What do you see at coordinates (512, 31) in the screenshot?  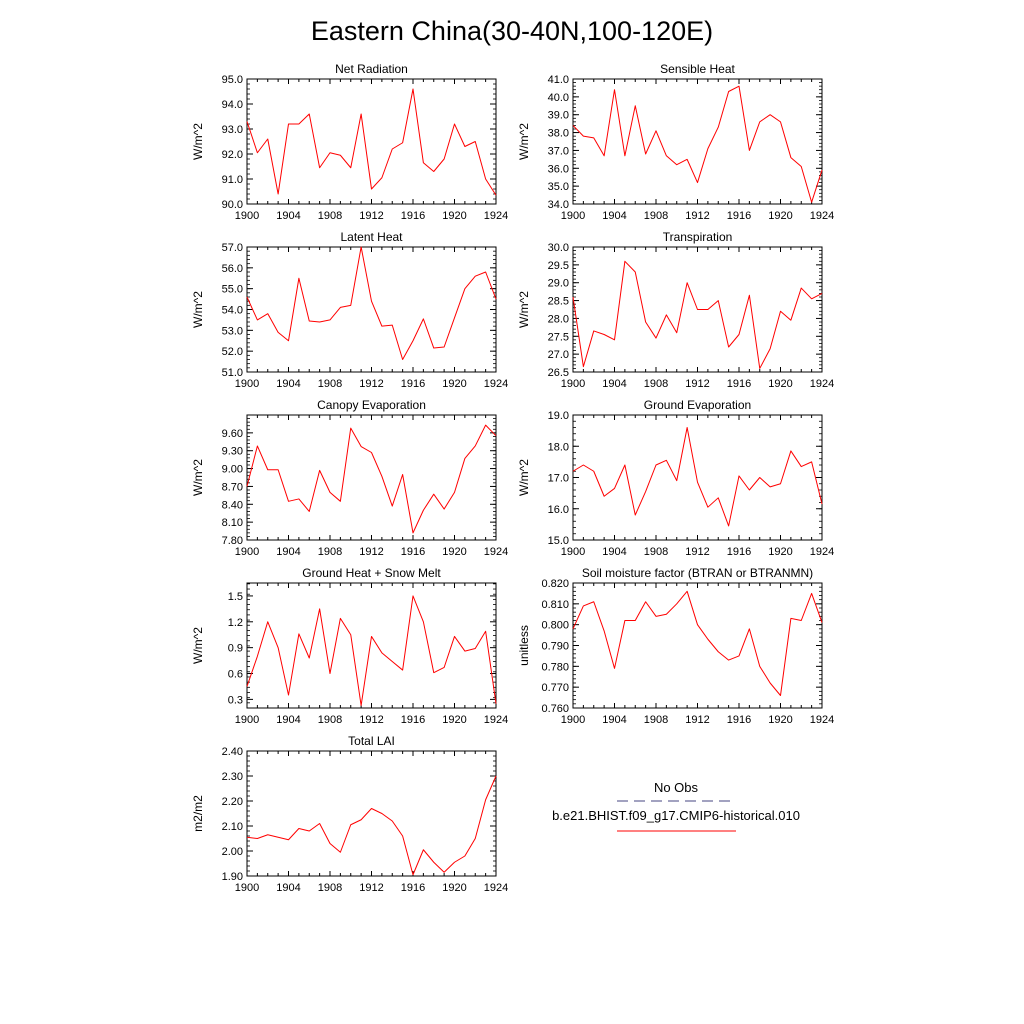 I see `figure-title: Eastern China(30-40N,100-120E)` at bounding box center [512, 31].